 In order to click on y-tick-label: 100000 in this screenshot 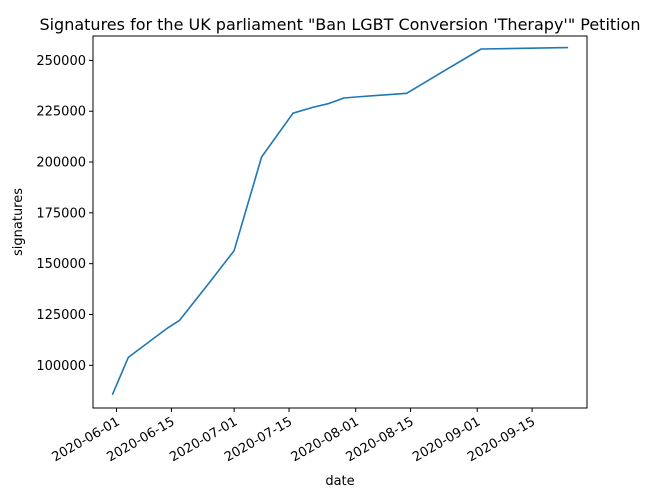, I will do `click(61, 366)`.